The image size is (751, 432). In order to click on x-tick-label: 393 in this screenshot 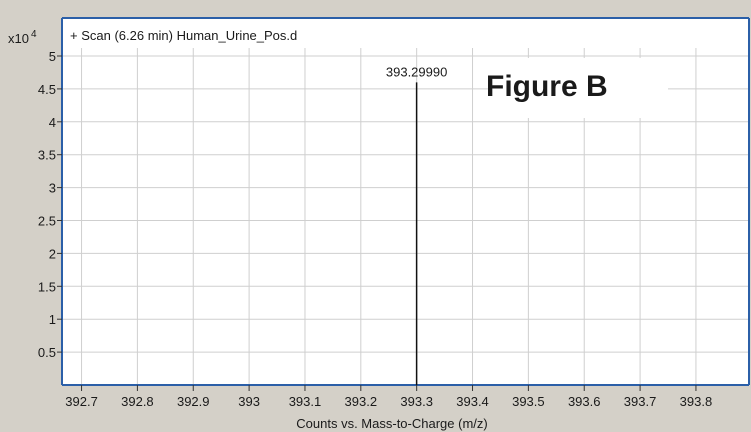, I will do `click(249, 401)`.